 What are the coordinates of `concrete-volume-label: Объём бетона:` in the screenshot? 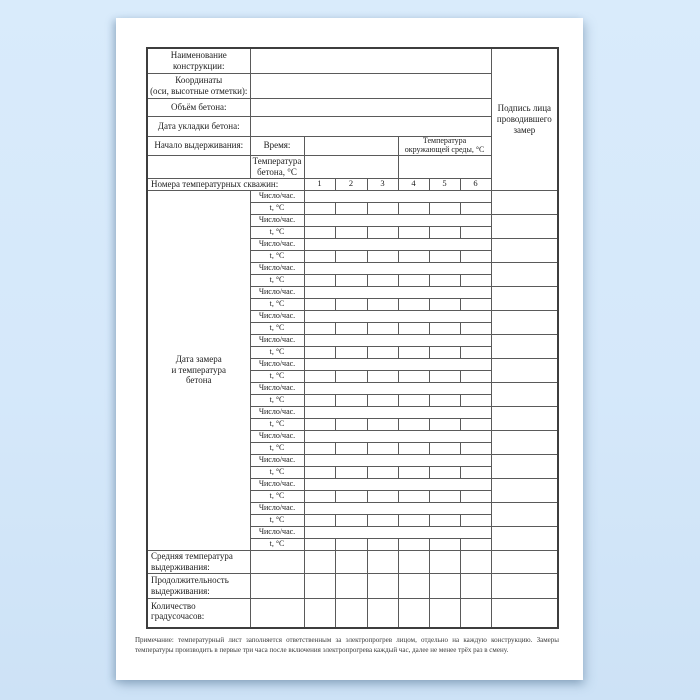 It's located at (198, 107).